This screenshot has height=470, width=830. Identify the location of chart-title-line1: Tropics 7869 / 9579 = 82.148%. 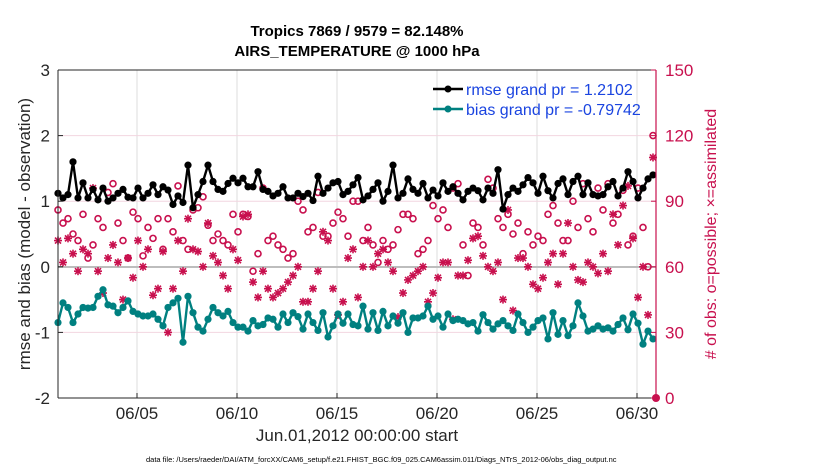
(356, 31).